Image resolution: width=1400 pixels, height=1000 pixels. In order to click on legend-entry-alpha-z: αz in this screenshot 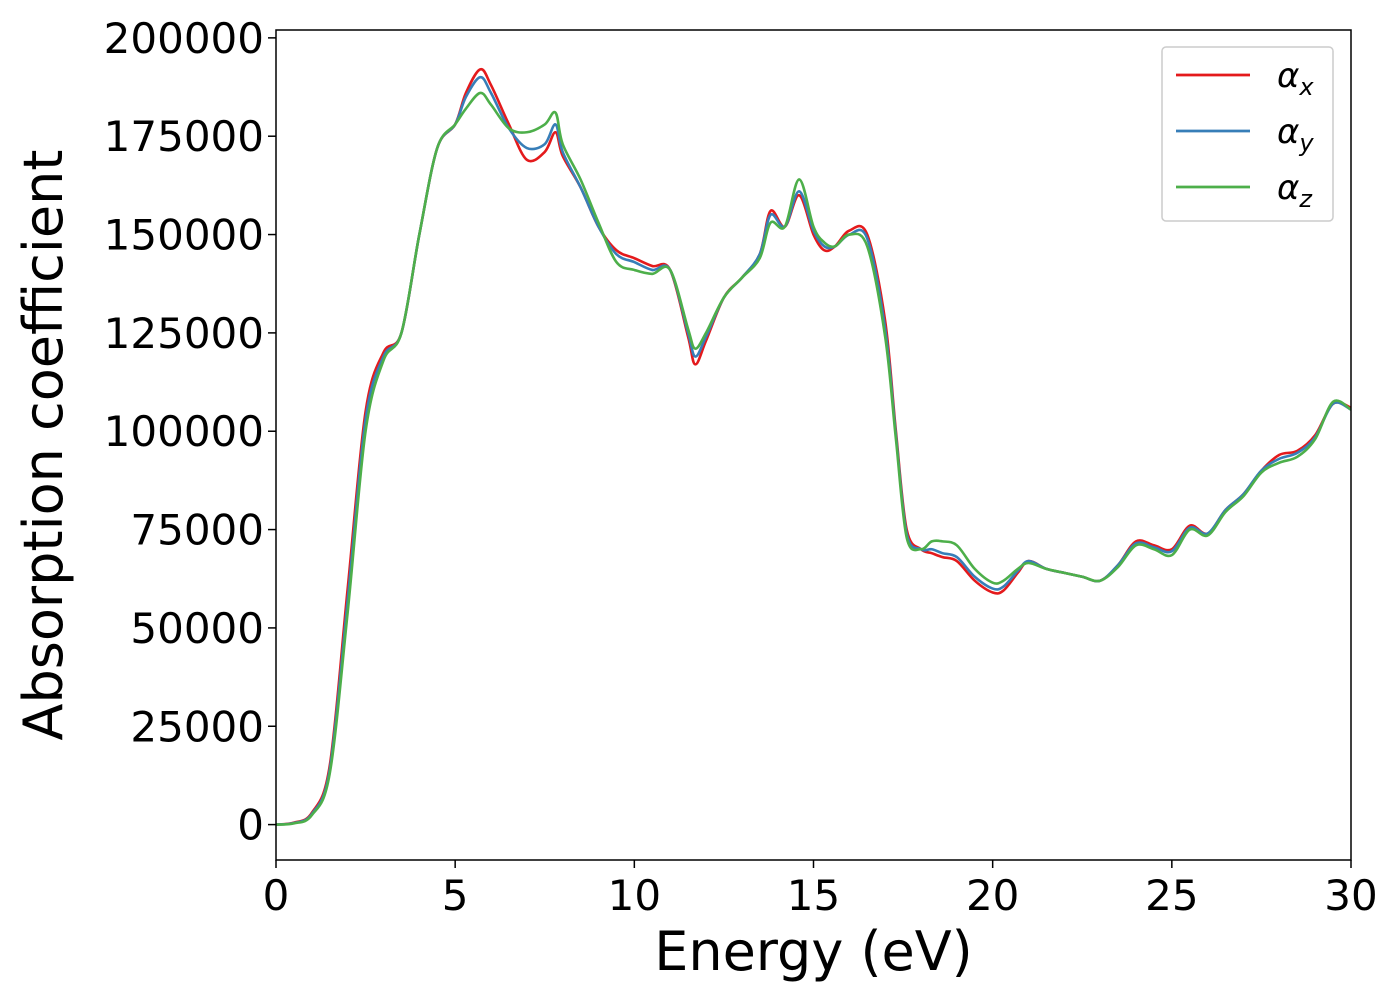, I will do `click(1244, 190)`.